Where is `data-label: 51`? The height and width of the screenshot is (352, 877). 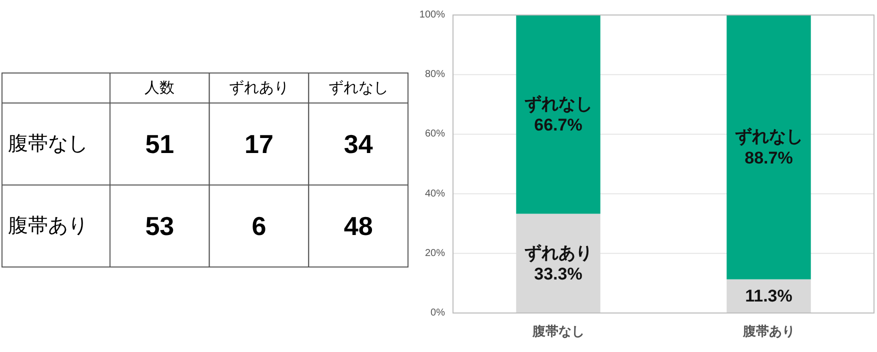 data-label: 51 is located at coordinates (159, 144).